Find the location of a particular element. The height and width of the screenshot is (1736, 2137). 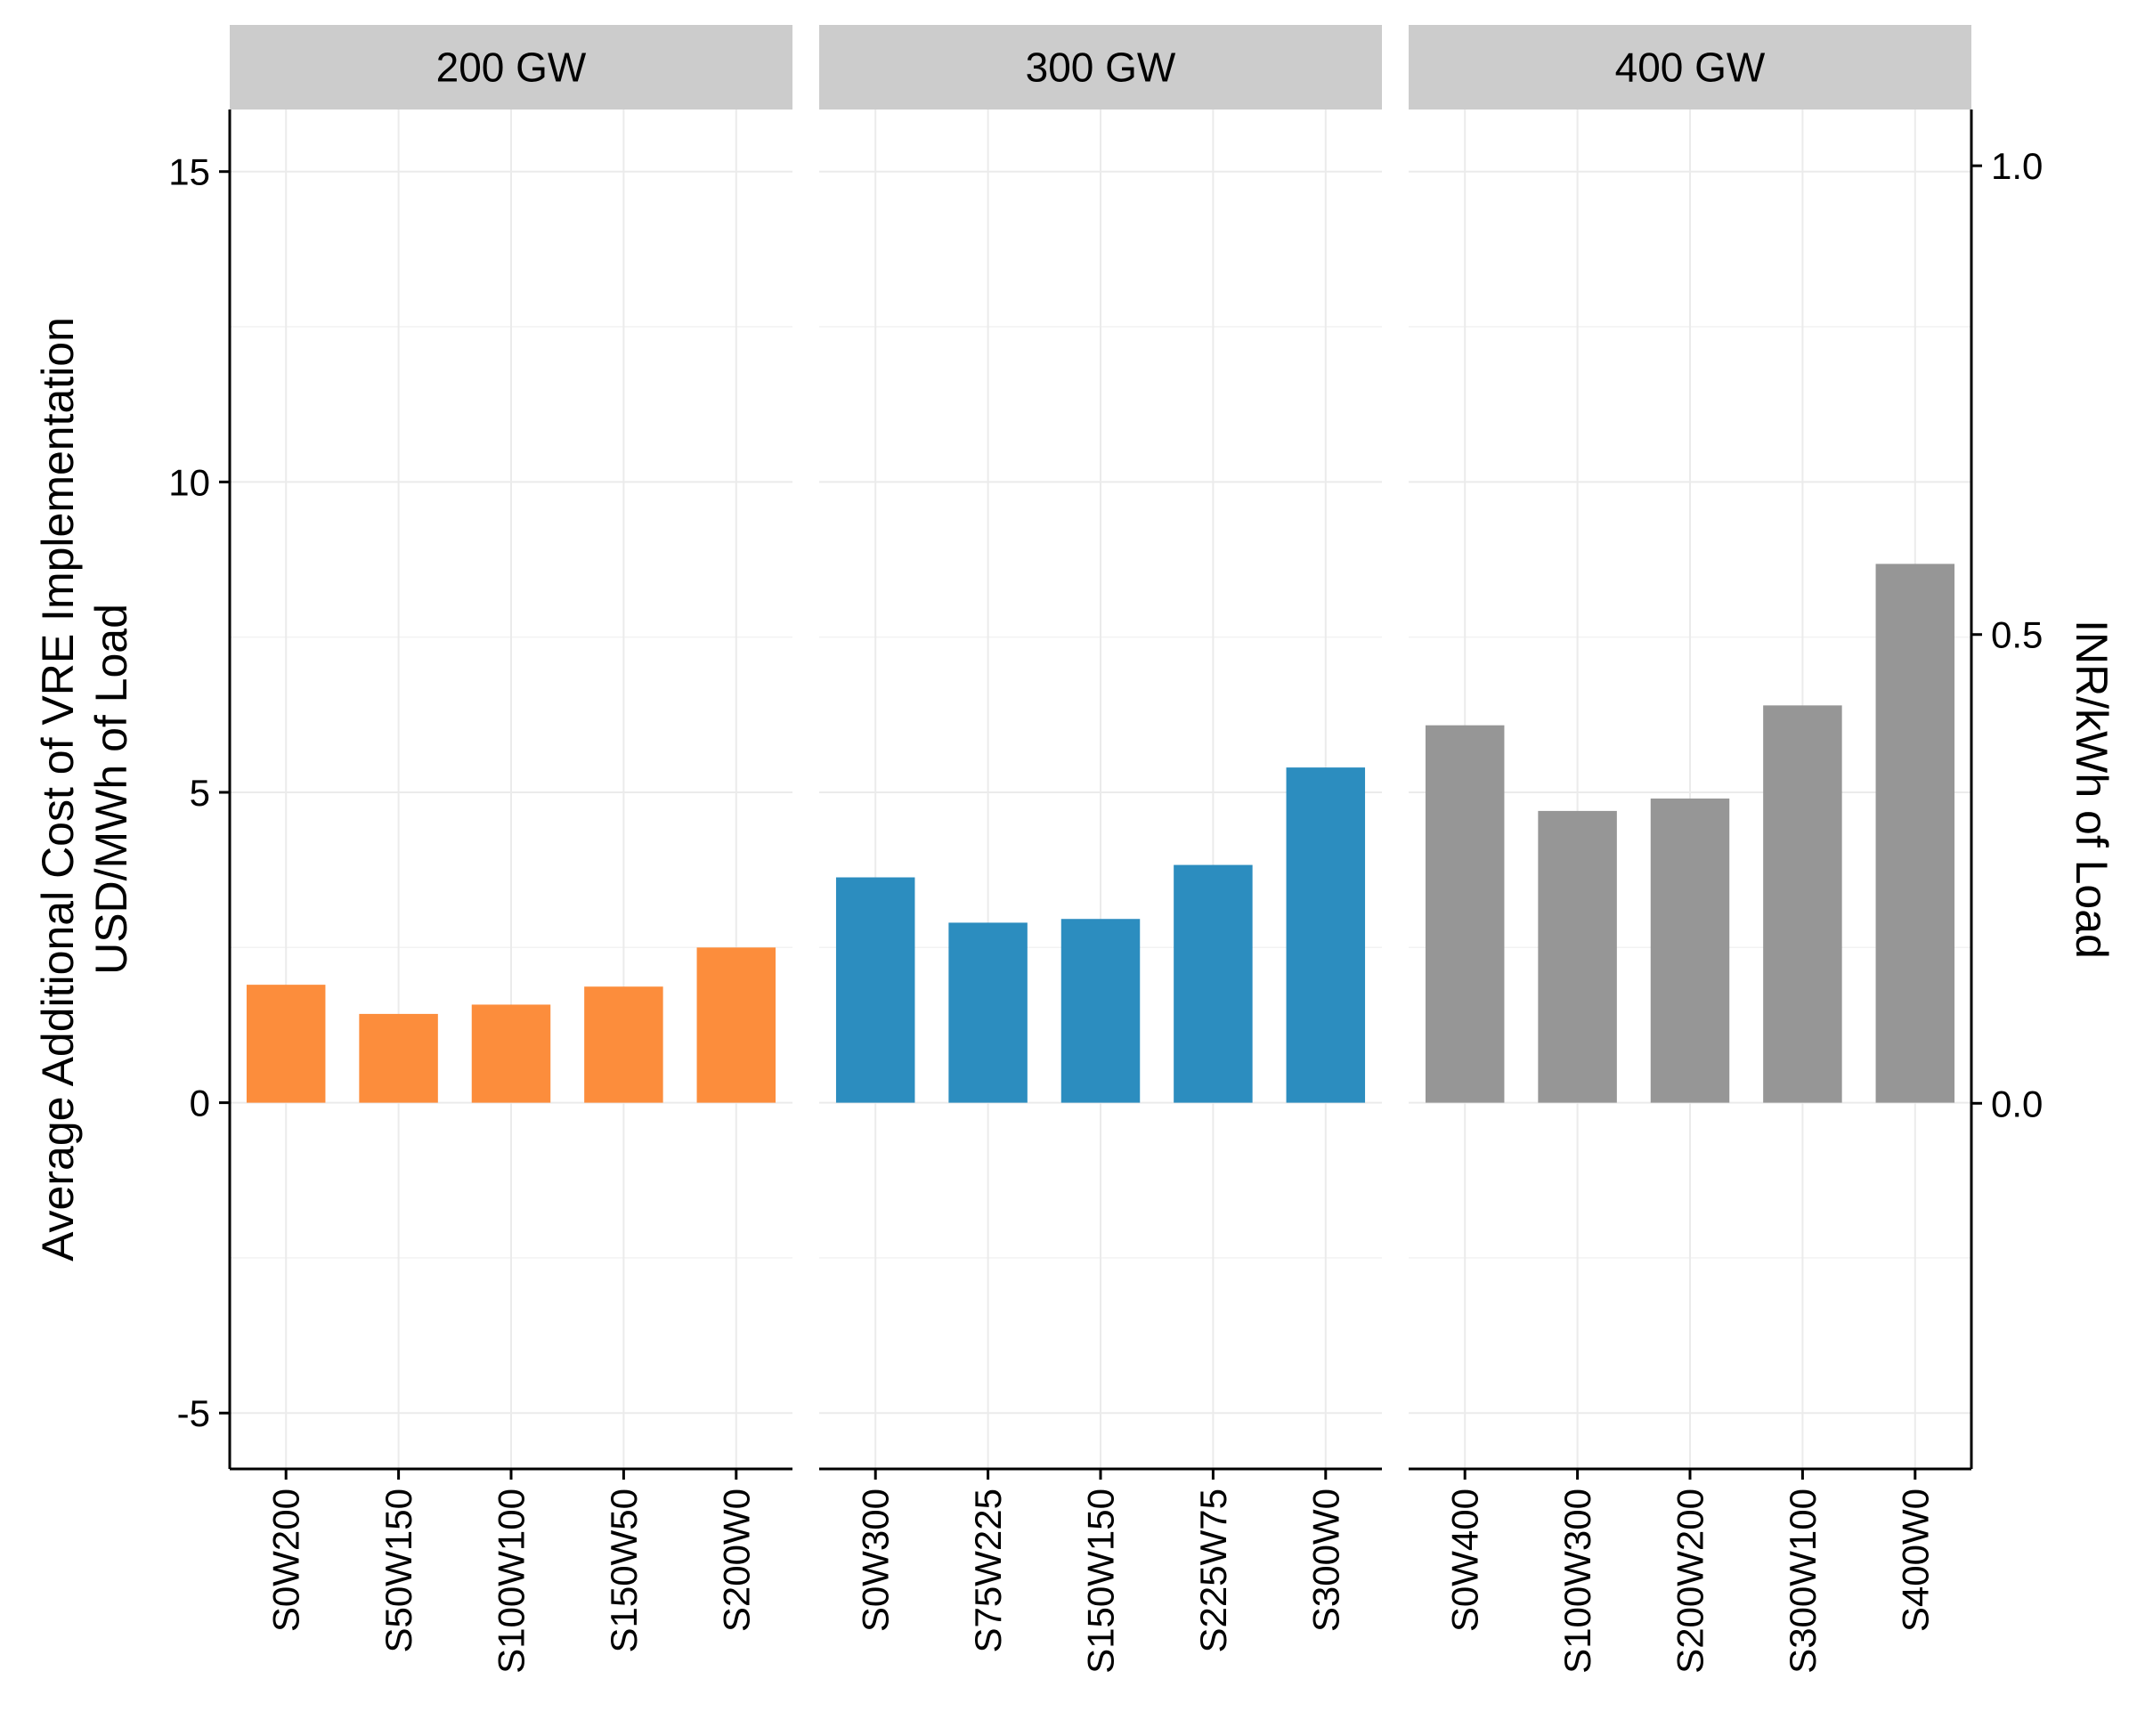

x-tick-label: S150W50 is located at coordinates (624, 1570).